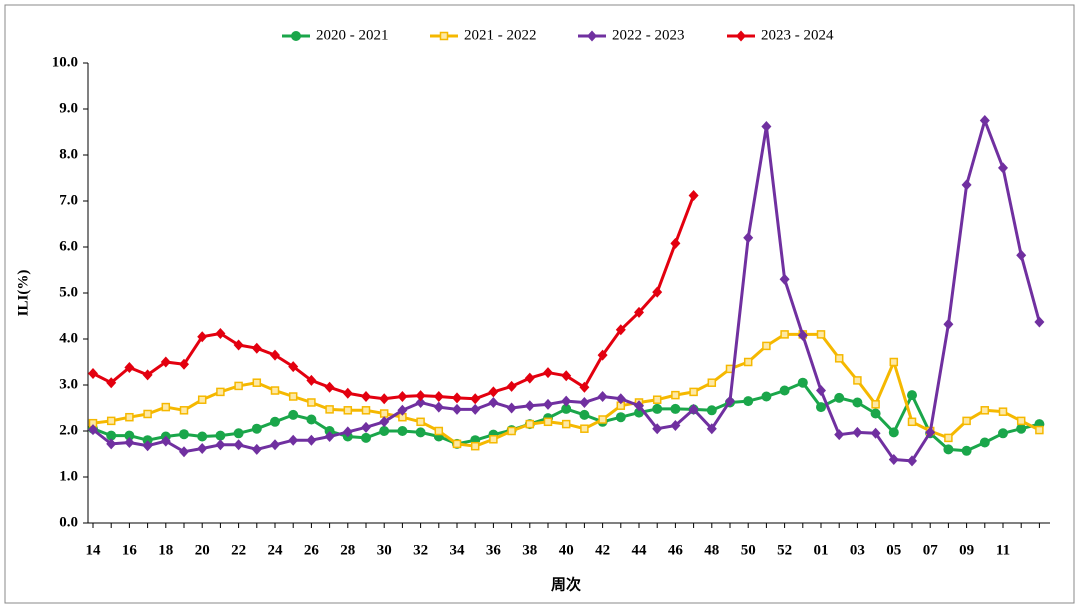 This screenshot has width=1080, height=613. Describe the element at coordinates (648, 35) in the screenshot. I see `legend-label: 2022 - 2023` at that location.